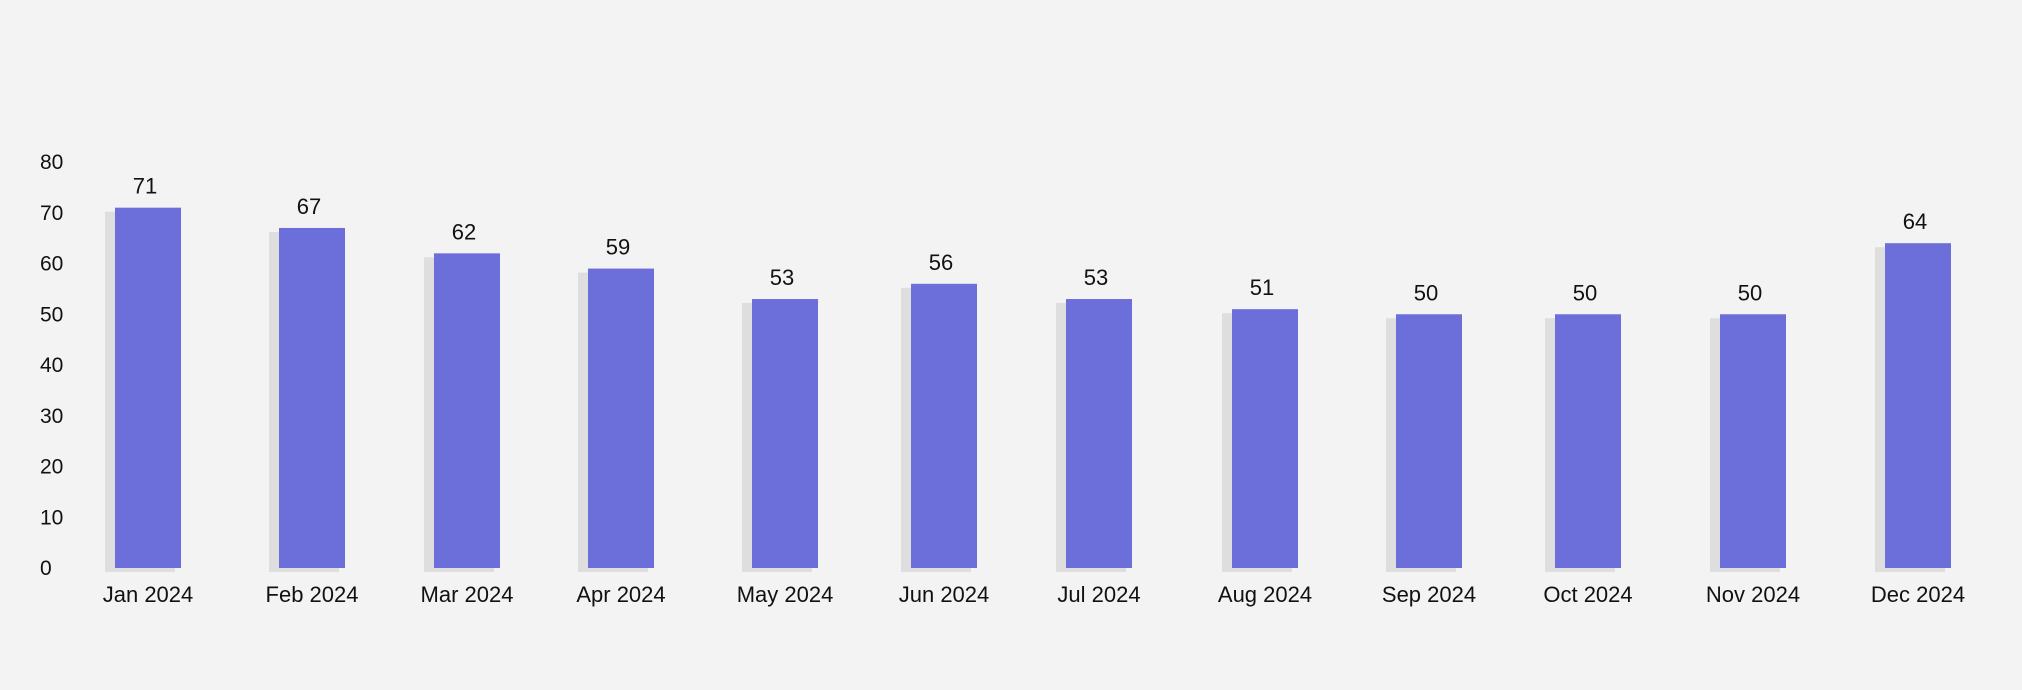 The image size is (2022, 690). I want to click on x-category-label: Dec 2024, so click(1918, 594).